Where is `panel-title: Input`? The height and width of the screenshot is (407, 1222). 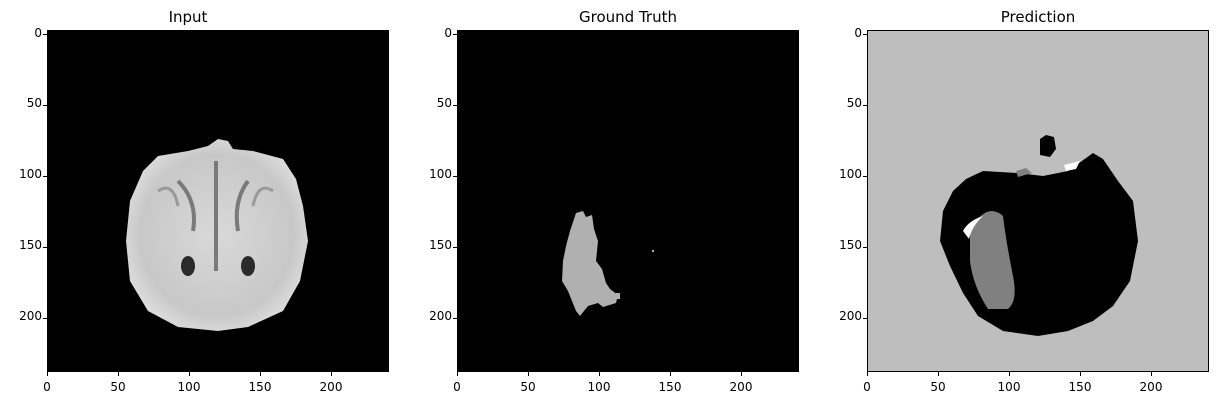 panel-title: Input is located at coordinates (188, 17).